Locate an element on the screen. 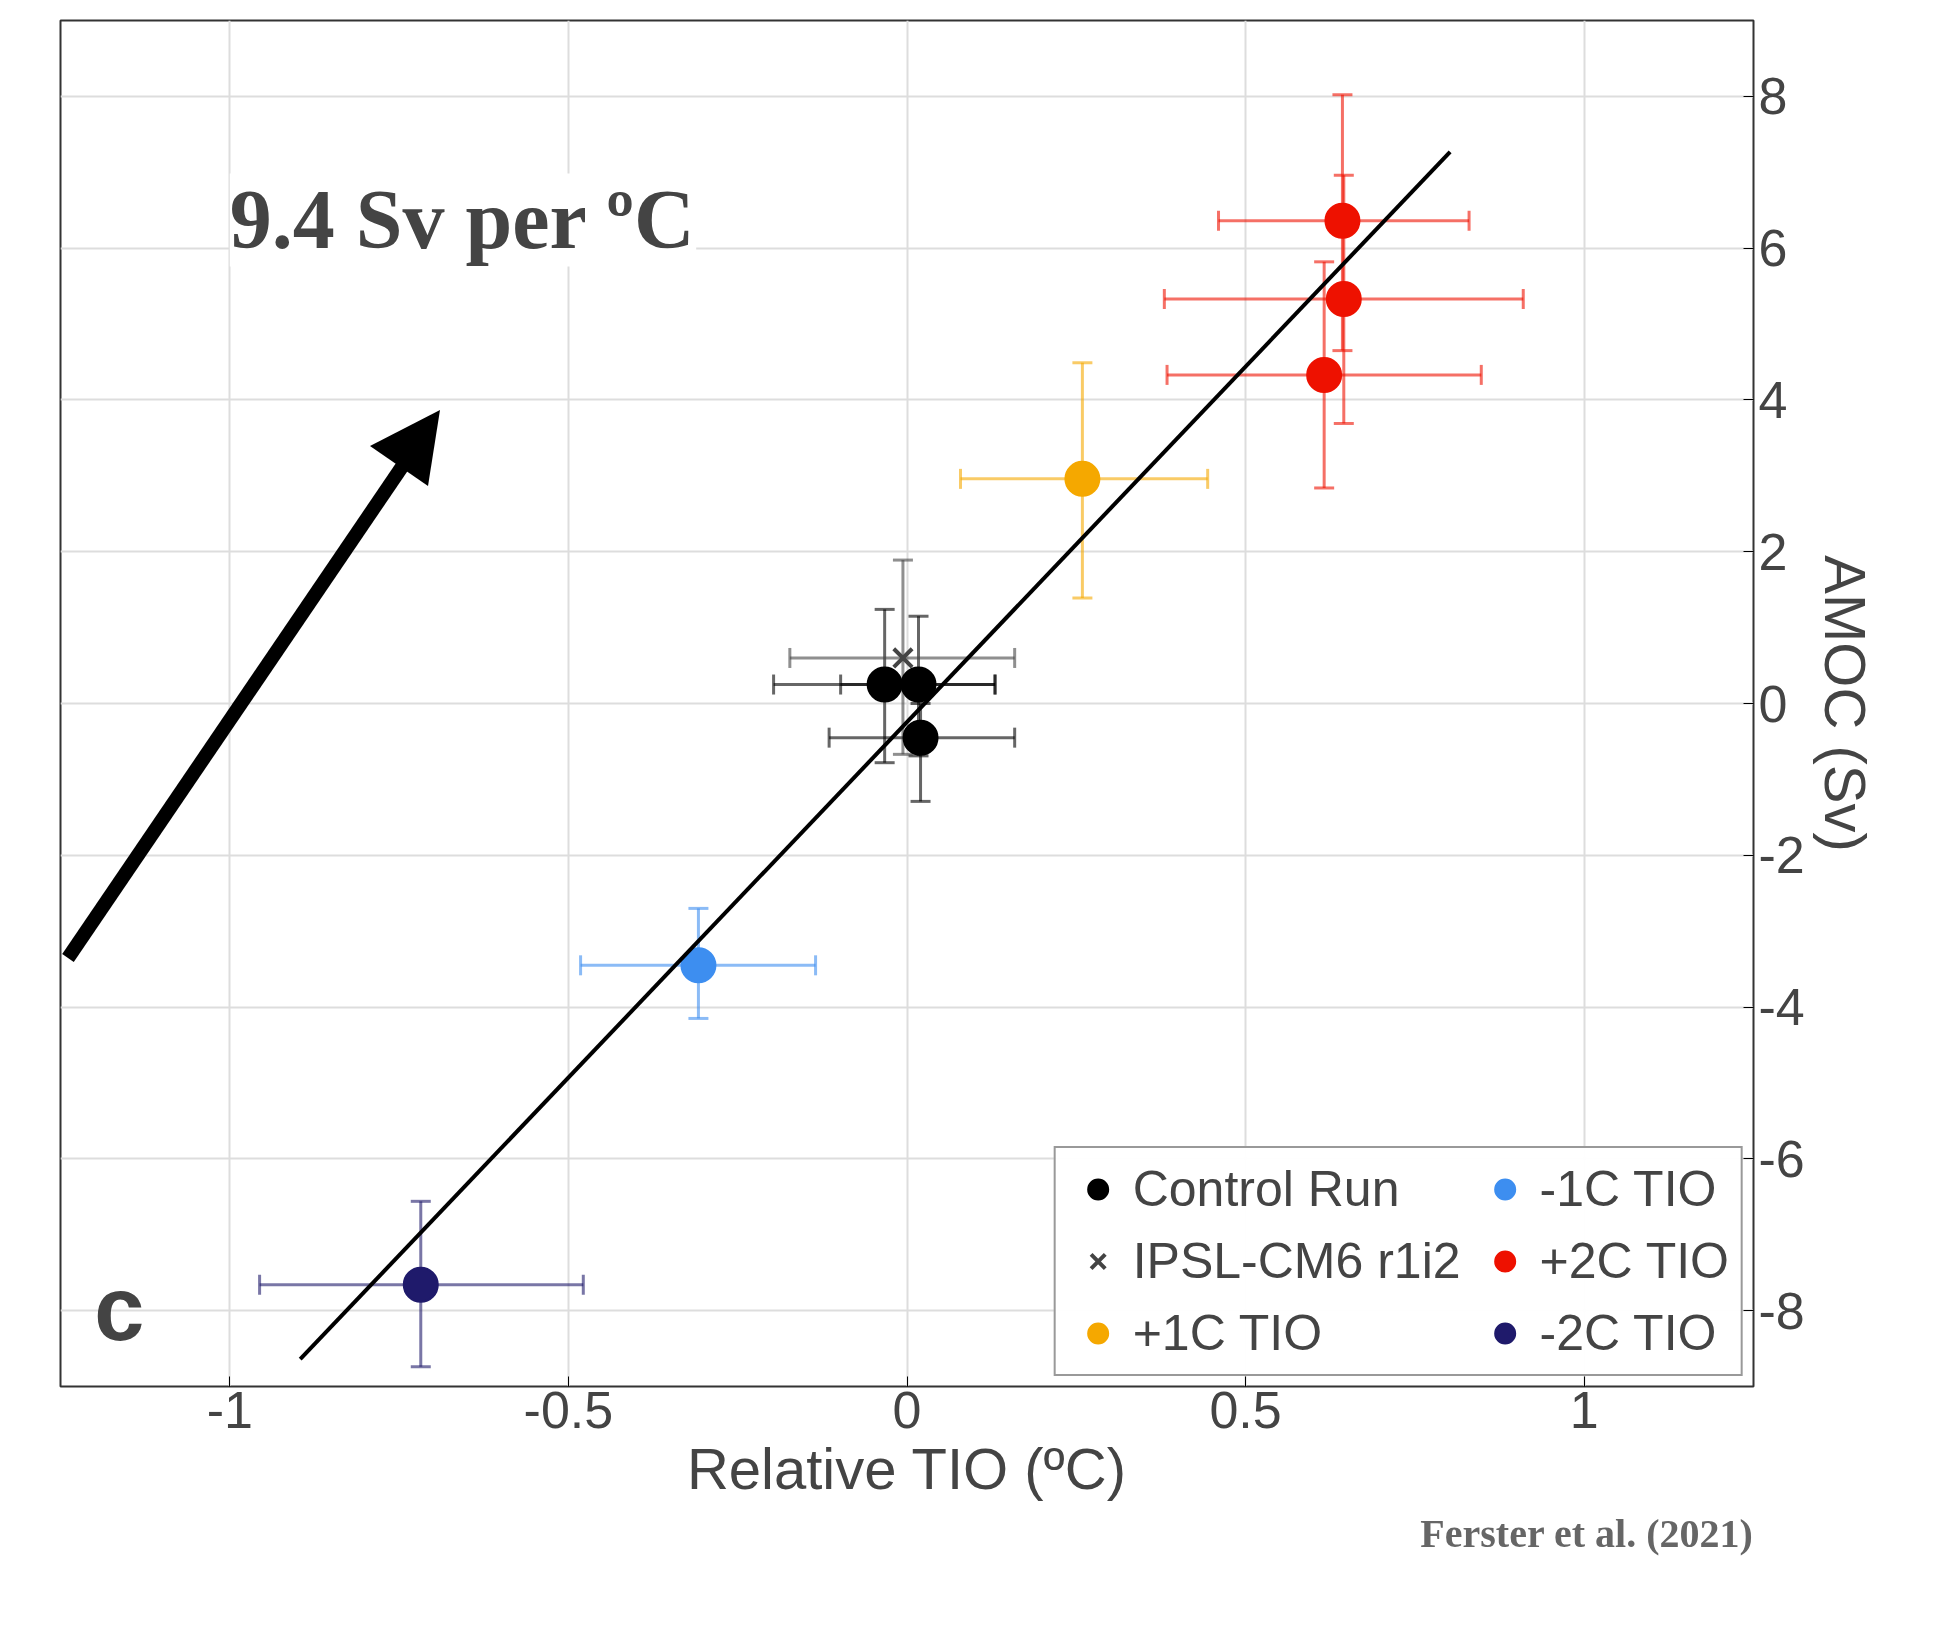 Image resolution: width=1937 pixels, height=1628 pixels. y-tick-label: 8 is located at coordinates (1773, 96).